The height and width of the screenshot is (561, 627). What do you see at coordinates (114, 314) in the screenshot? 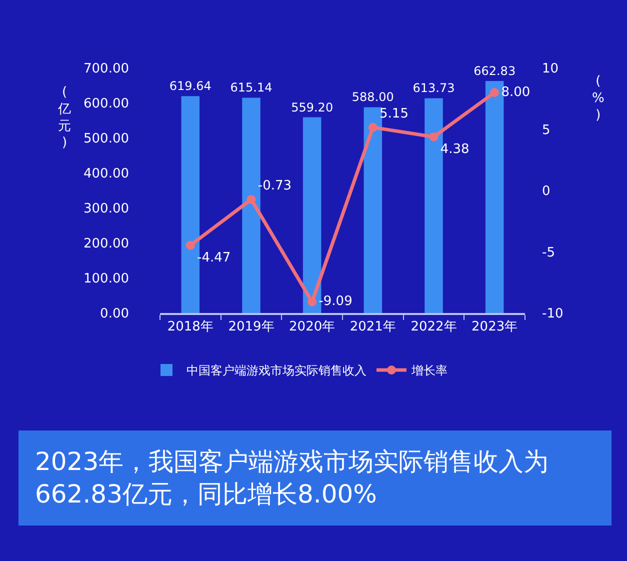
I see `y-tick-label: 0.00` at bounding box center [114, 314].